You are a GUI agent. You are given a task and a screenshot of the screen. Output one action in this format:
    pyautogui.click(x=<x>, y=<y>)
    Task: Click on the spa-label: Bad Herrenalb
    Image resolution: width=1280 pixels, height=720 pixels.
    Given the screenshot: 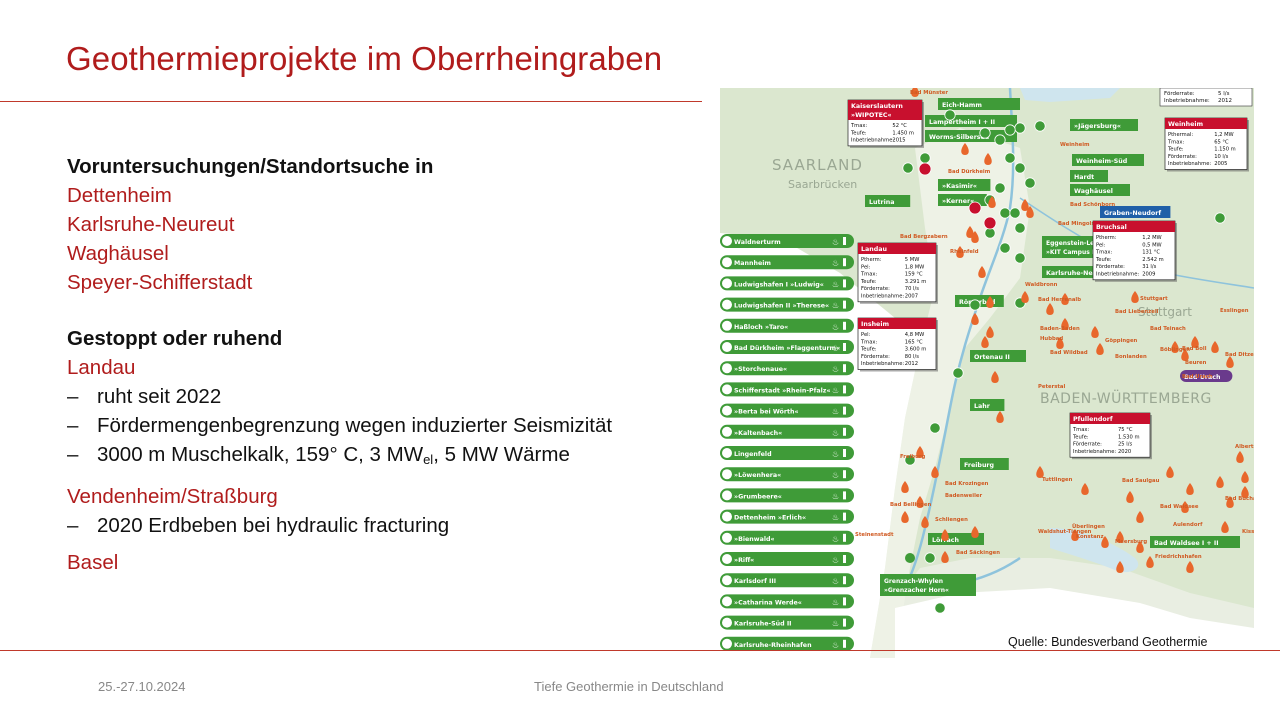 What is the action you would take?
    pyautogui.click(x=1059, y=300)
    